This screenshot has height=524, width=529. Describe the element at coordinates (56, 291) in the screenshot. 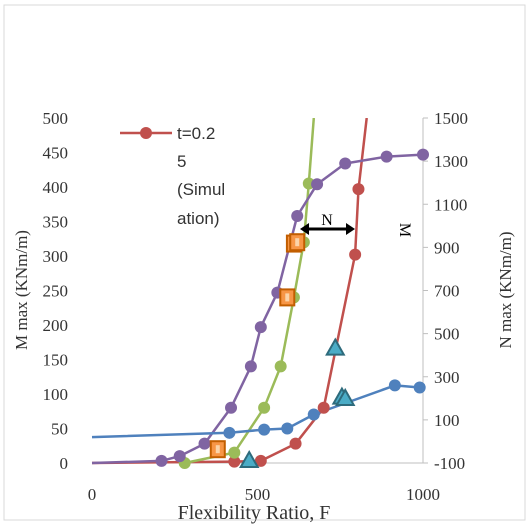

I see `y-left-tick-label: 250` at that location.